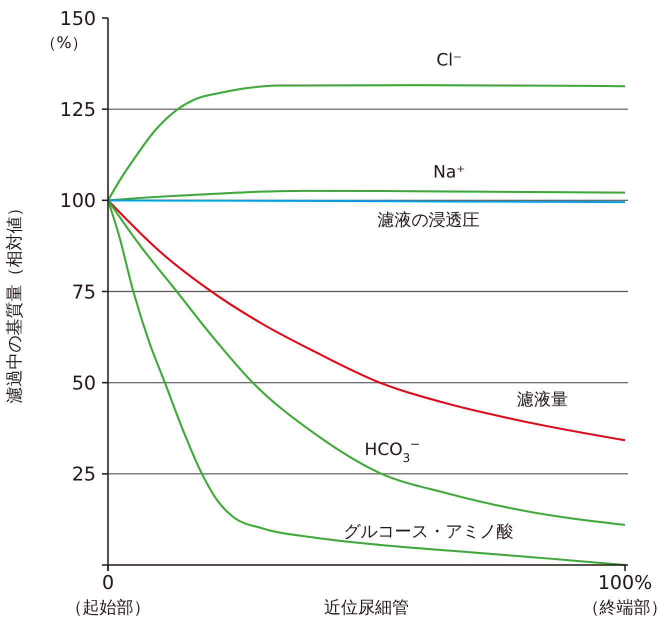 The image size is (659, 627). Describe the element at coordinates (366, 608) in the screenshot. I see `x-axis-title: 近位尿細管` at that location.